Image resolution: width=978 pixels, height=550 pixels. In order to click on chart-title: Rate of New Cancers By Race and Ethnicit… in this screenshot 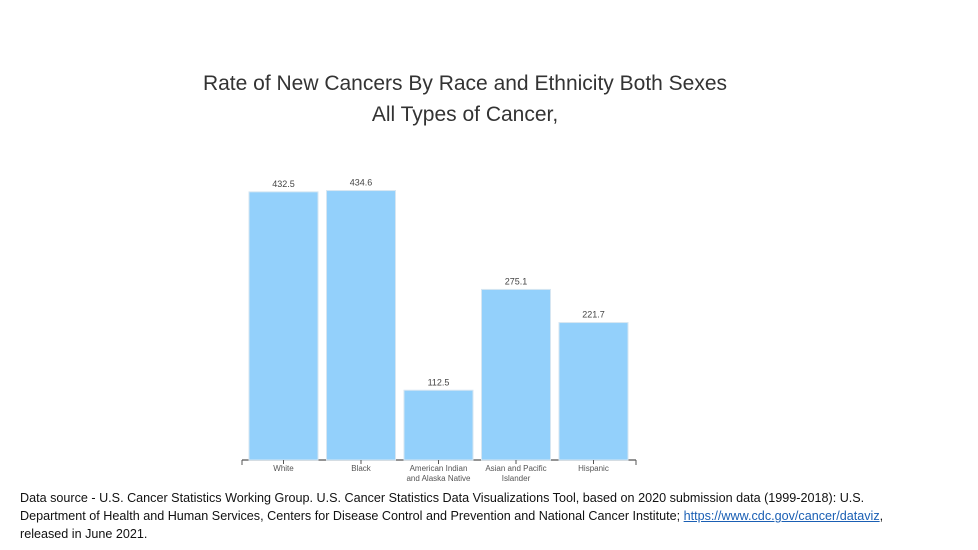, I will do `click(465, 83)`.